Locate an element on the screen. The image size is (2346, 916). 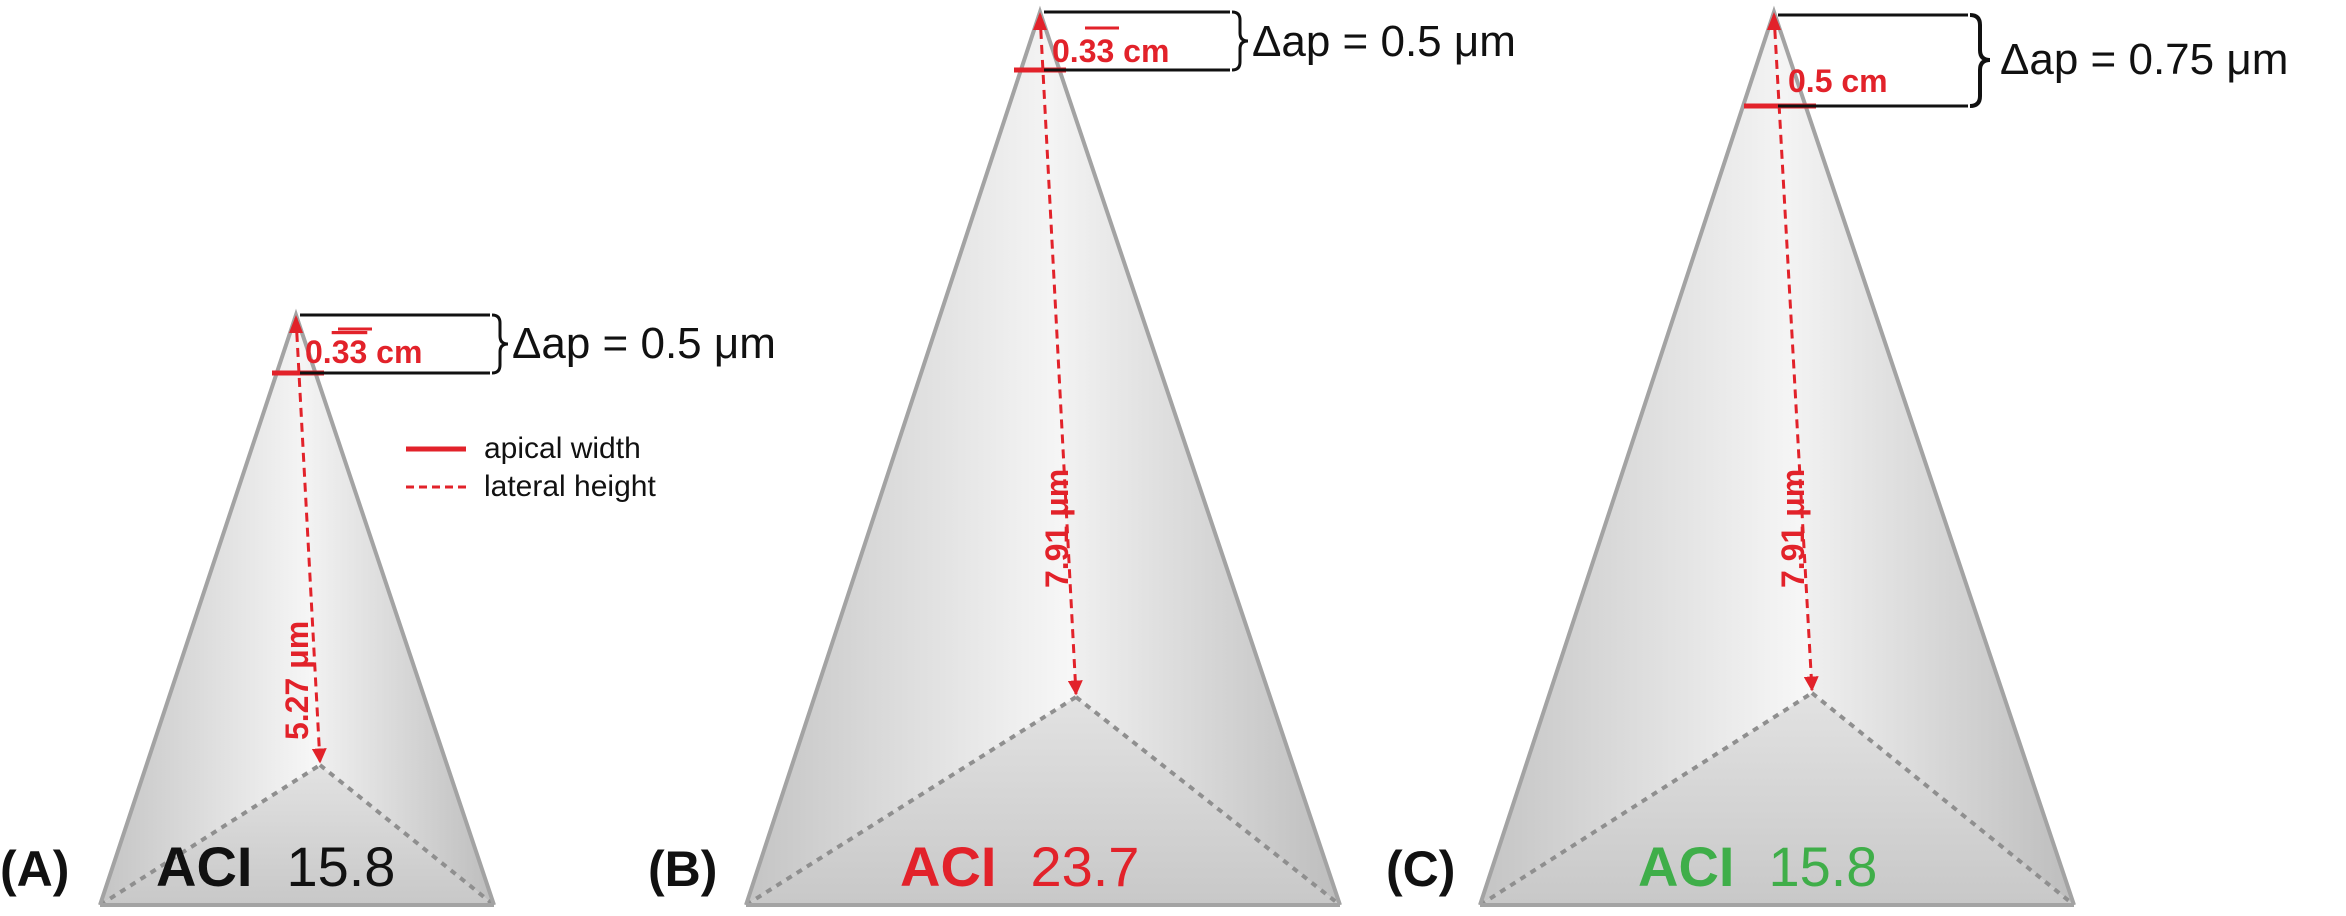
legend-lateral-label: lateral height is located at coordinates (570, 486).